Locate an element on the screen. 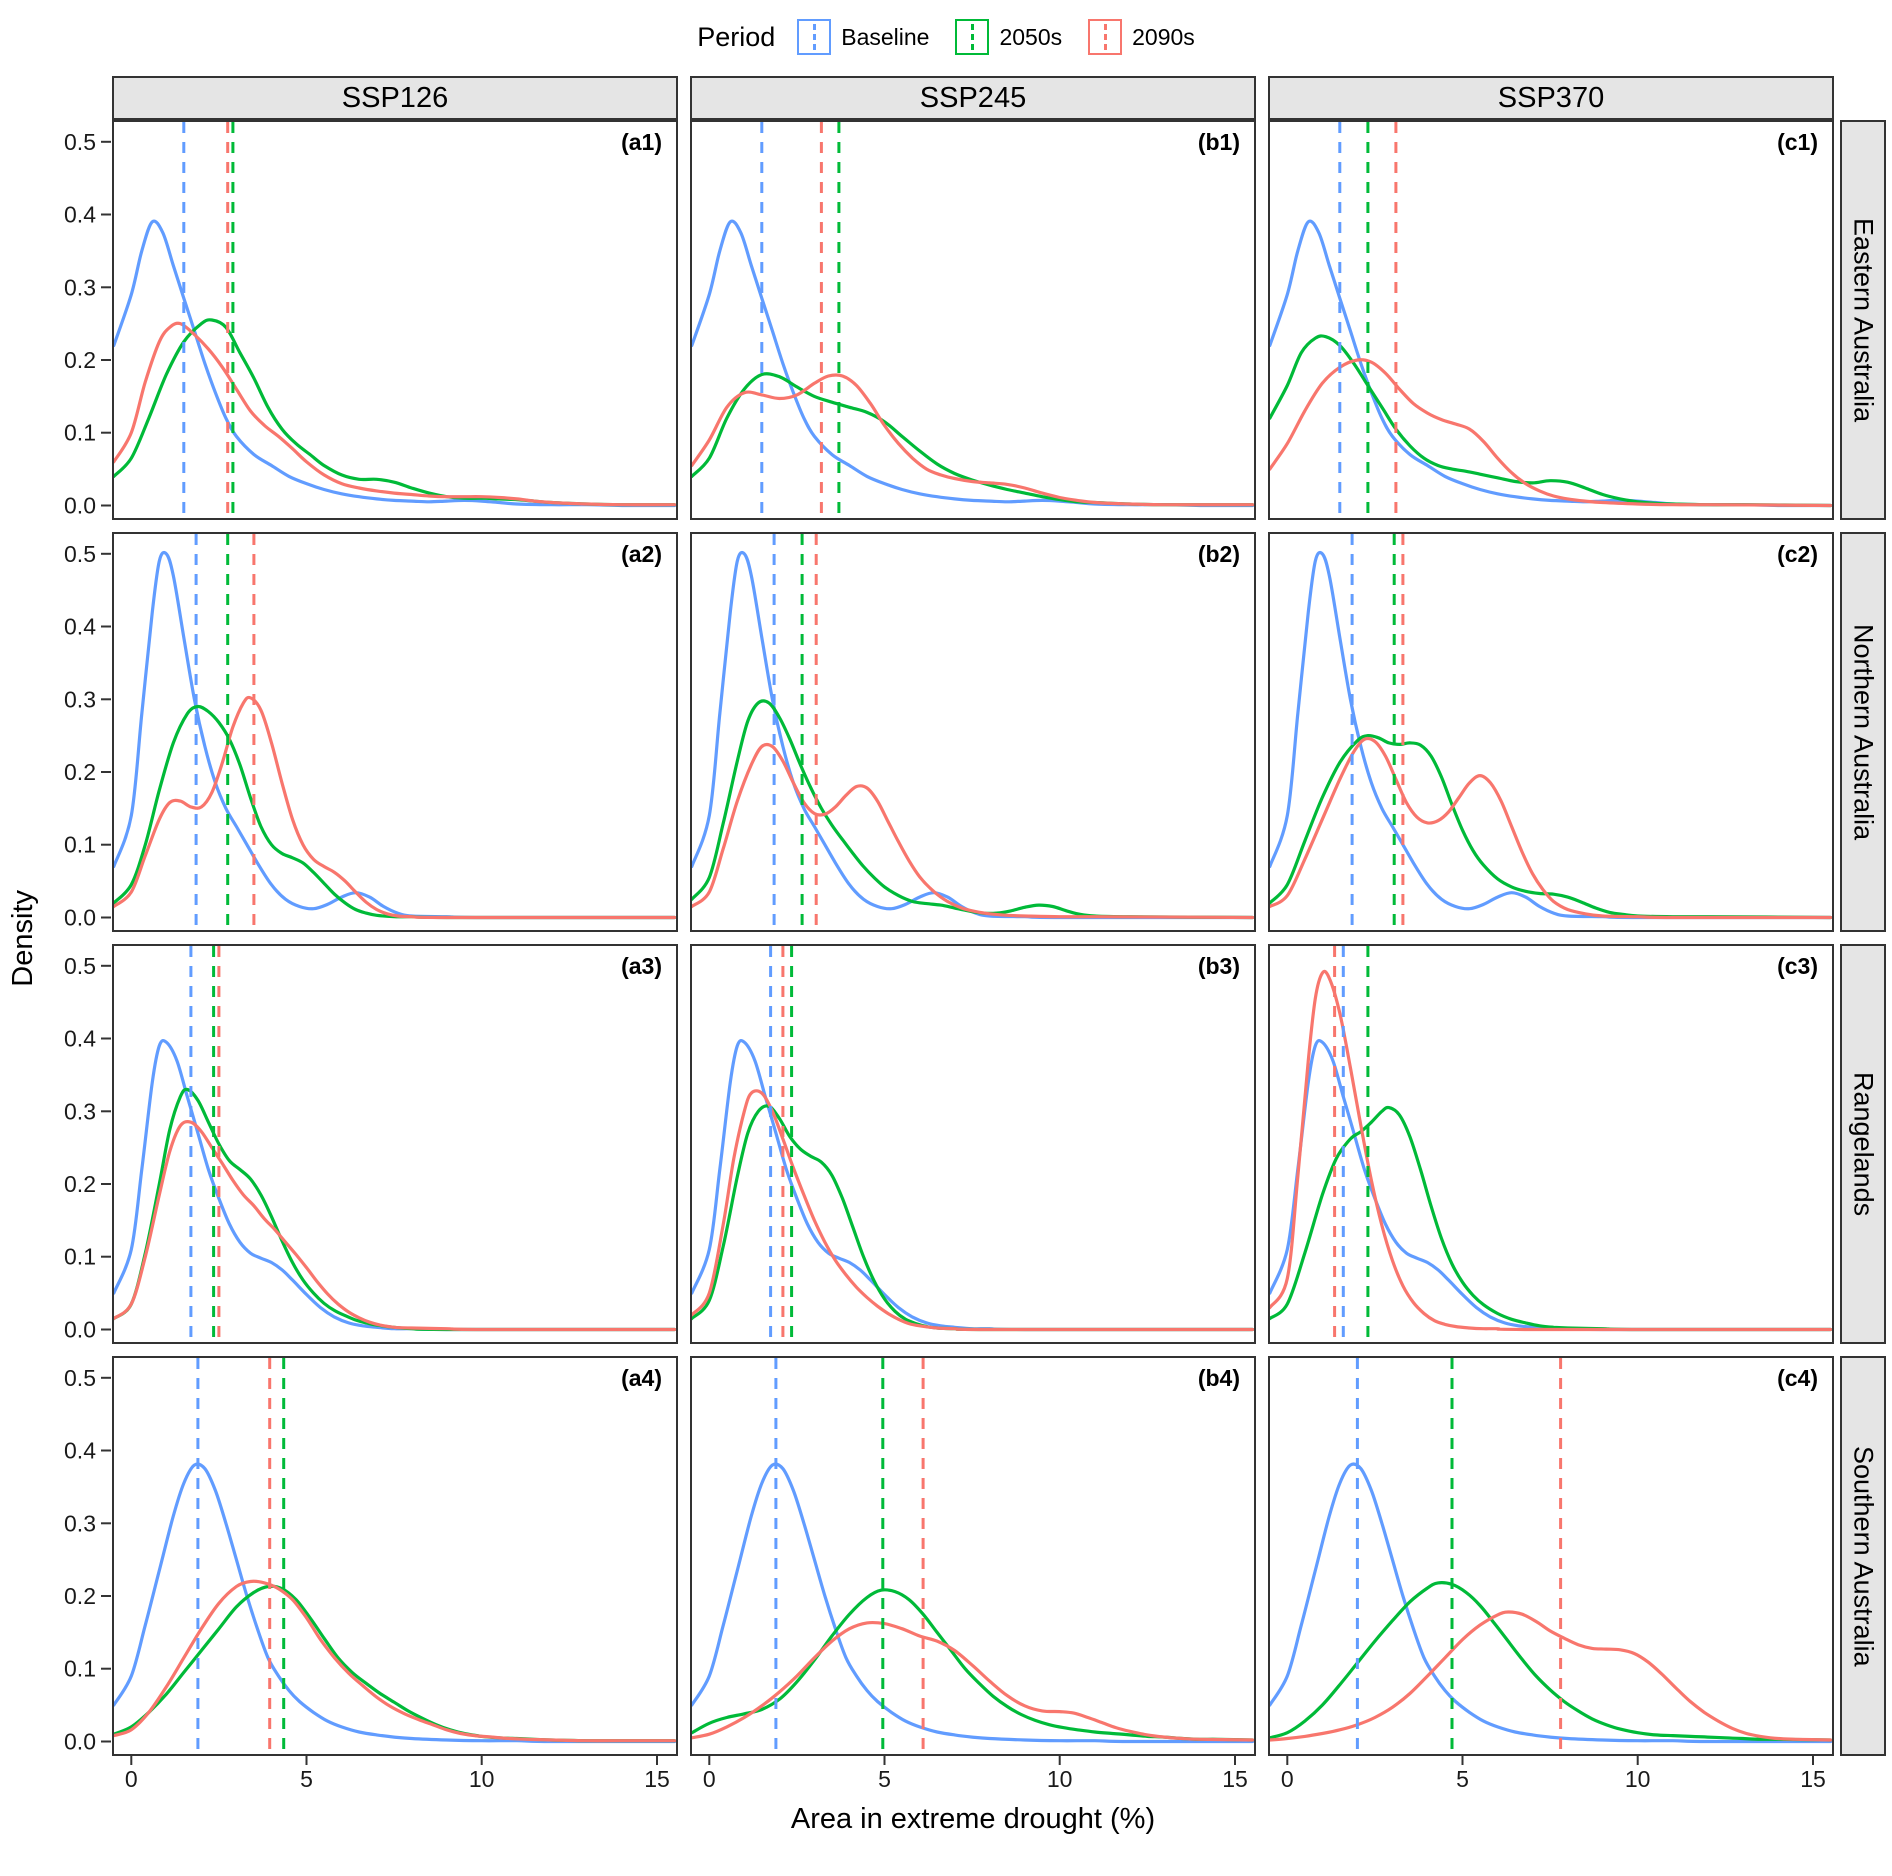 The image size is (1892, 1876). y-axis-row-1: 0.0 0.1 0.2 0.3 0.4 0.5 is located at coordinates (76, 320).